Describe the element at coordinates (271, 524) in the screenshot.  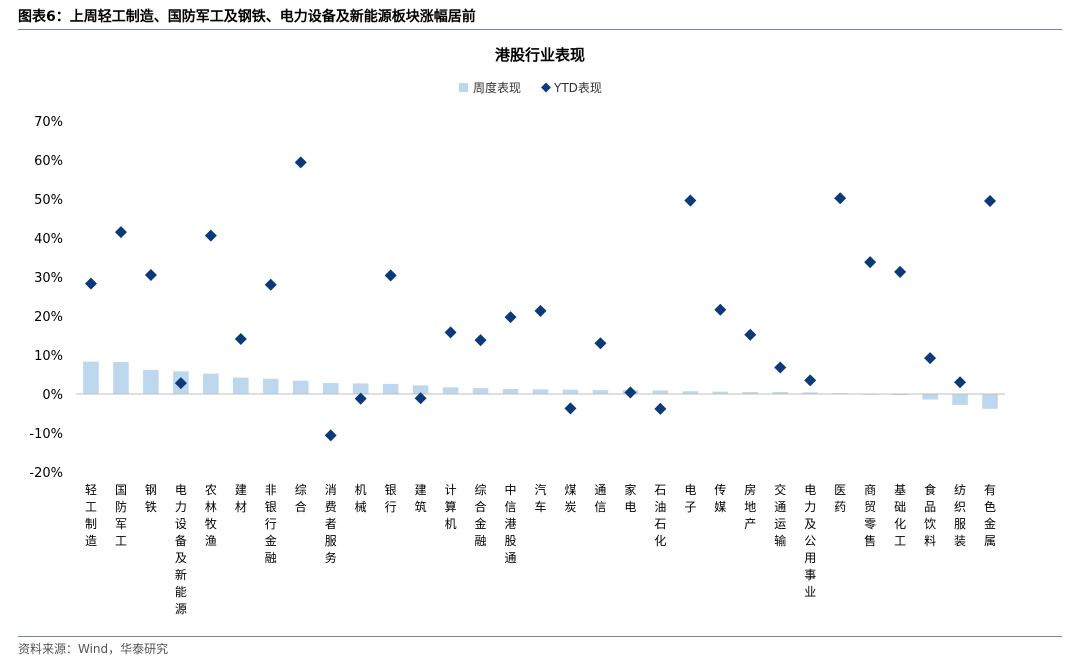
I see `category-label: 非银行金融` at that location.